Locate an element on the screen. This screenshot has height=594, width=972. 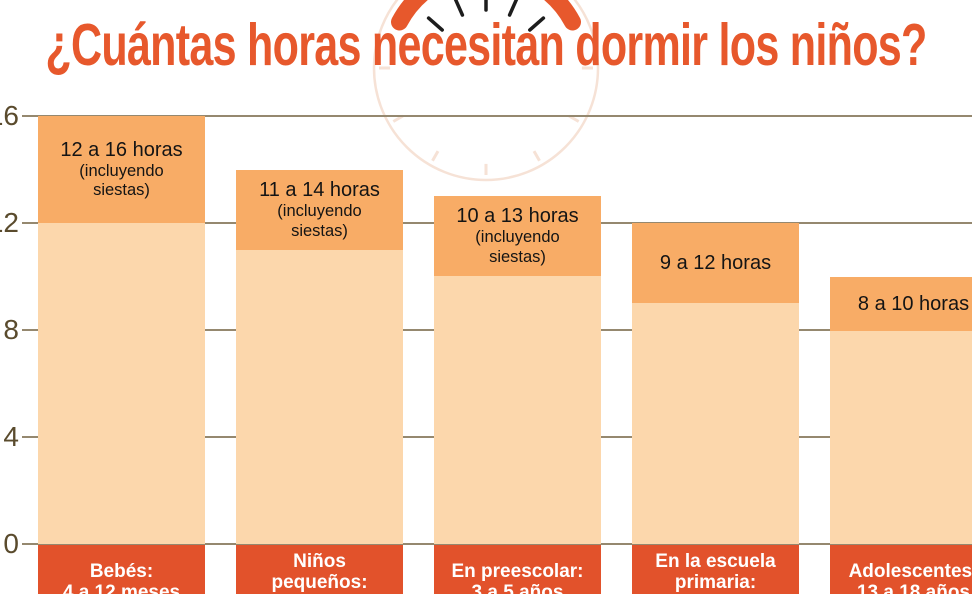
range-label: 8 a 10 horas is located at coordinates (913, 303).